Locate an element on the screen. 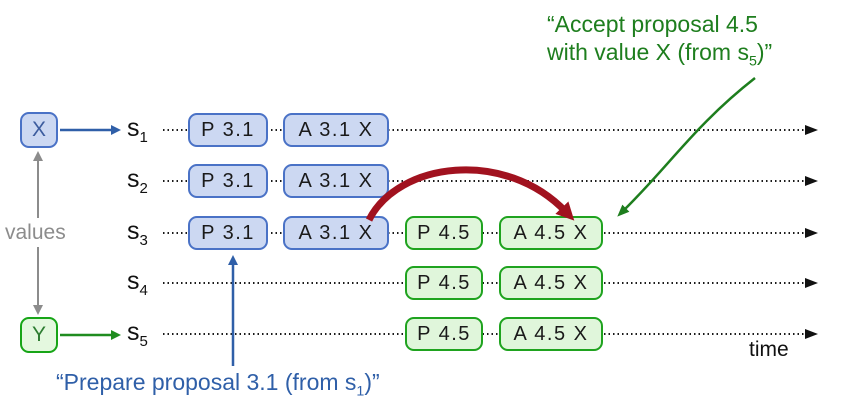 This screenshot has width=856, height=413. message-box-accept45-s5: A 4.5 X is located at coordinates (551, 334).